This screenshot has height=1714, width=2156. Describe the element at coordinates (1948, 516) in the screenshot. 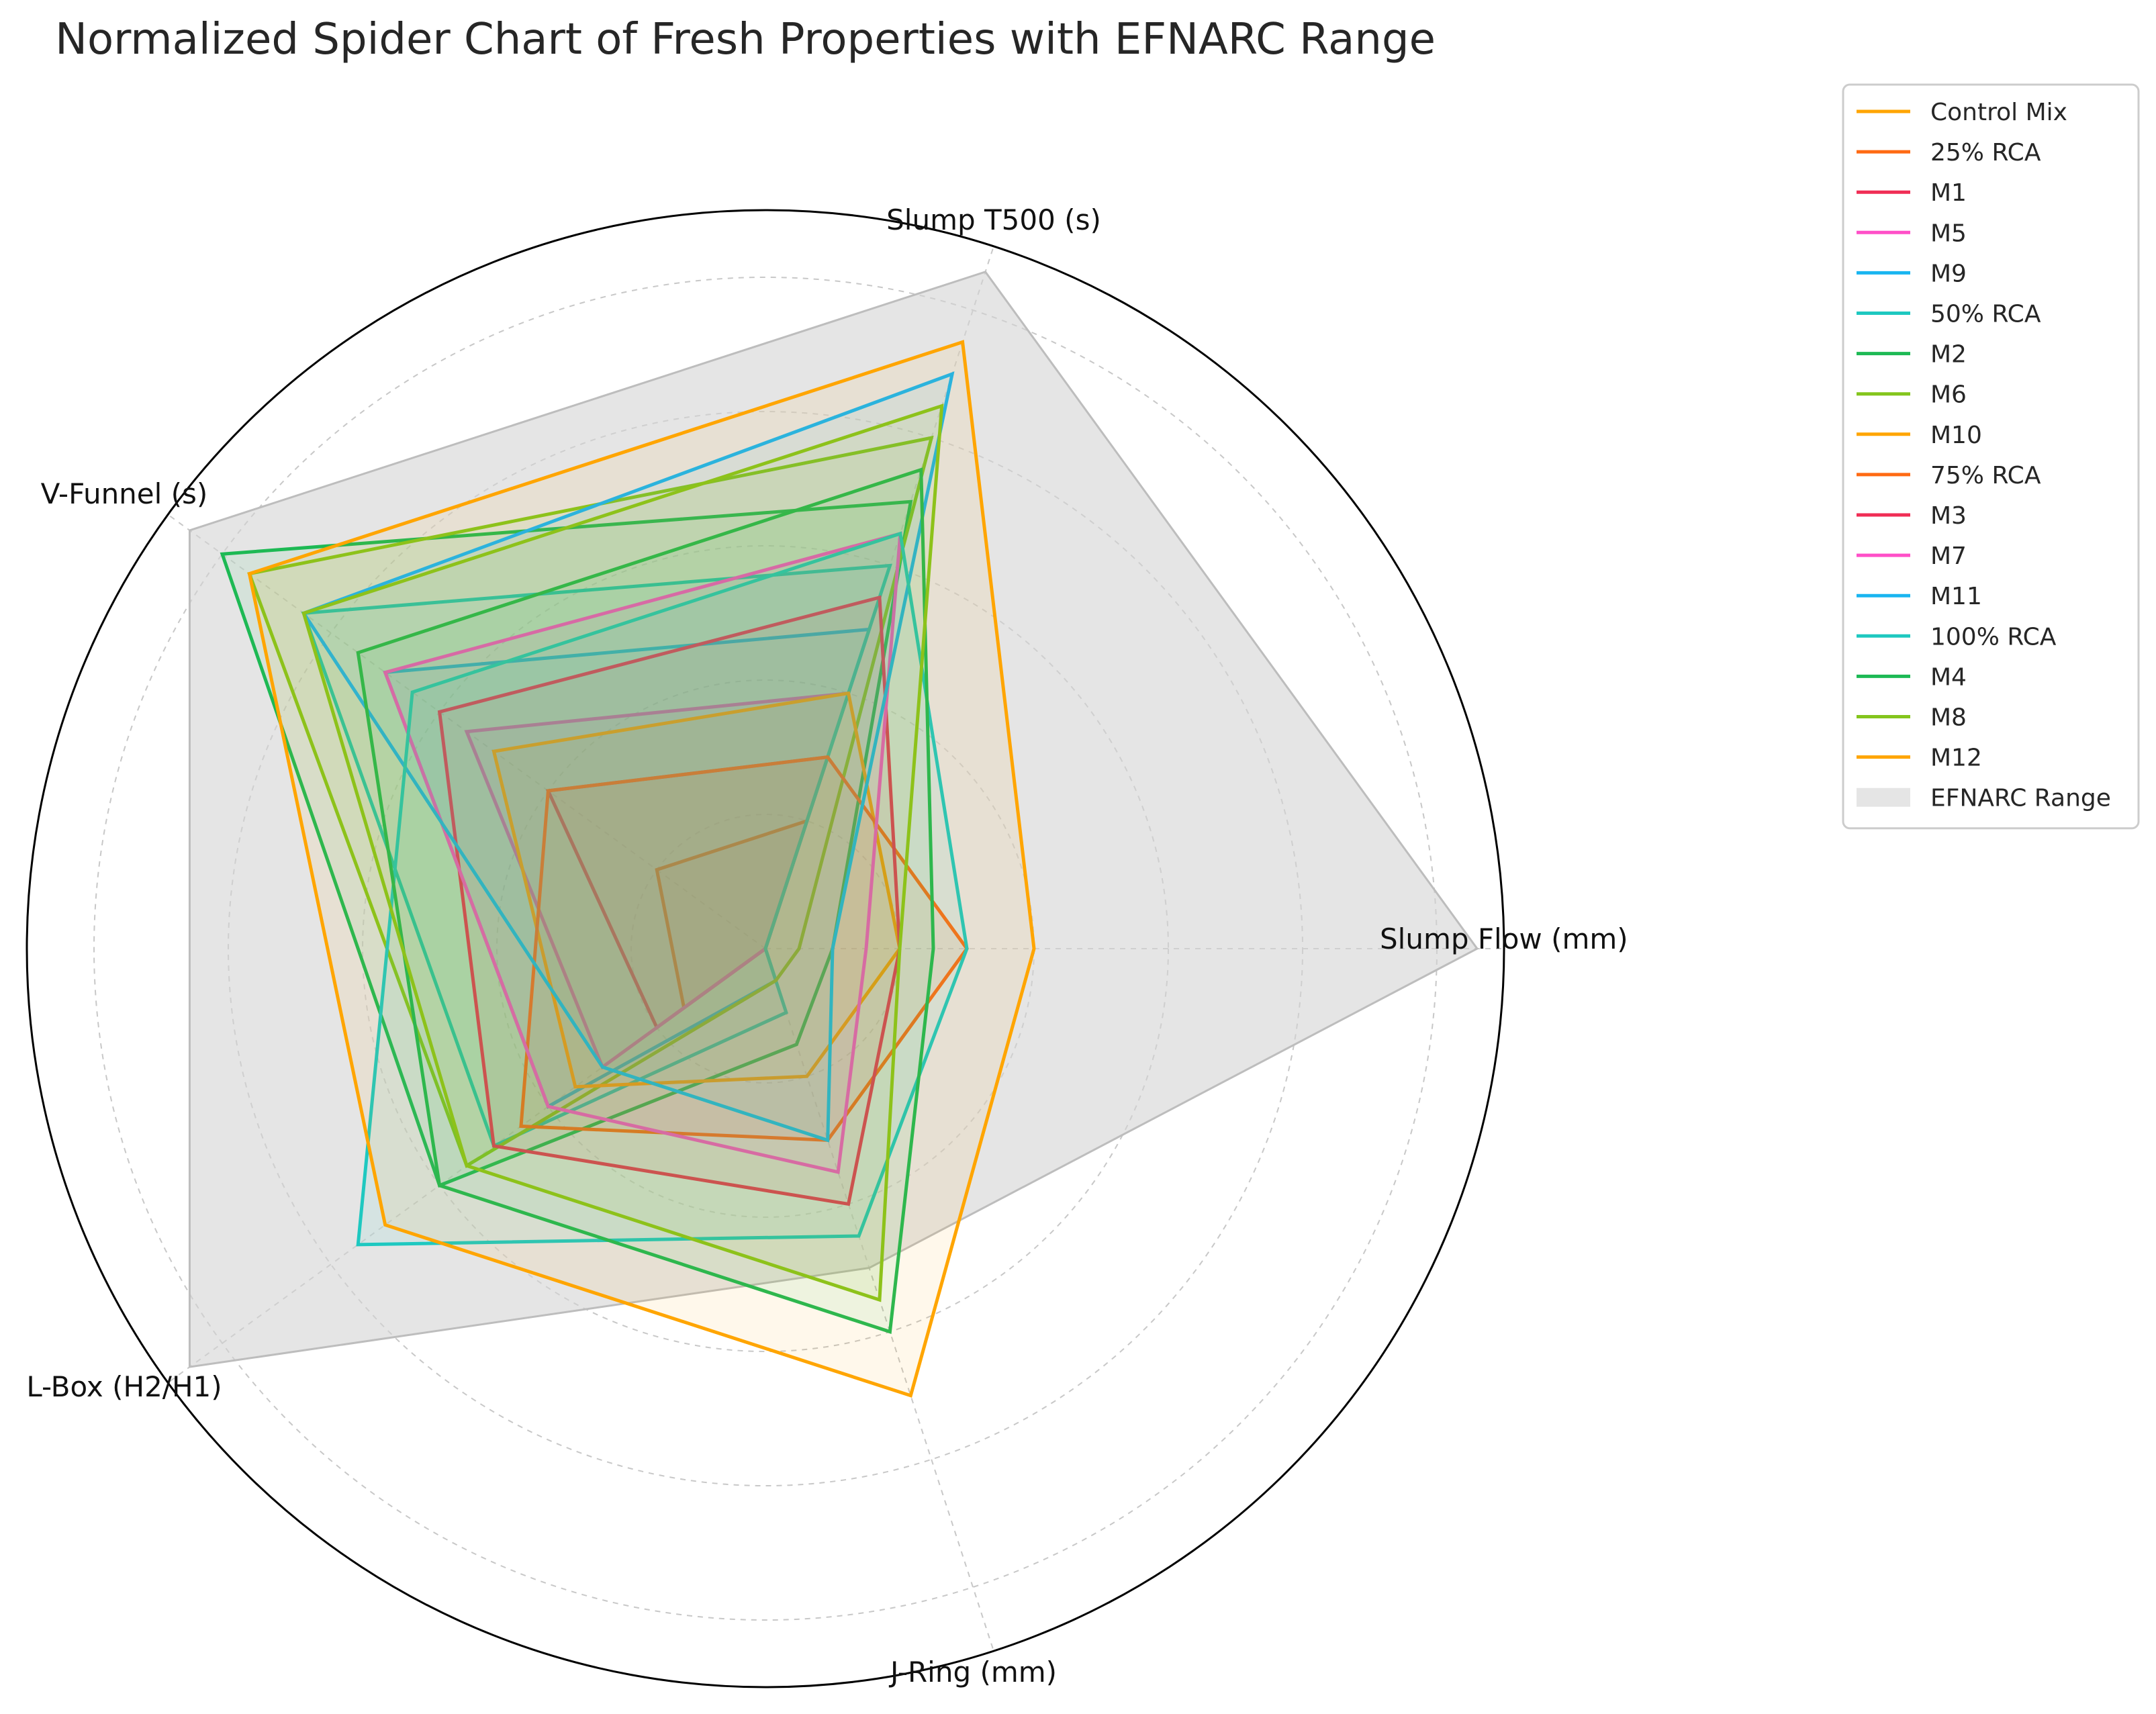

I see `legend-label: M3` at that location.